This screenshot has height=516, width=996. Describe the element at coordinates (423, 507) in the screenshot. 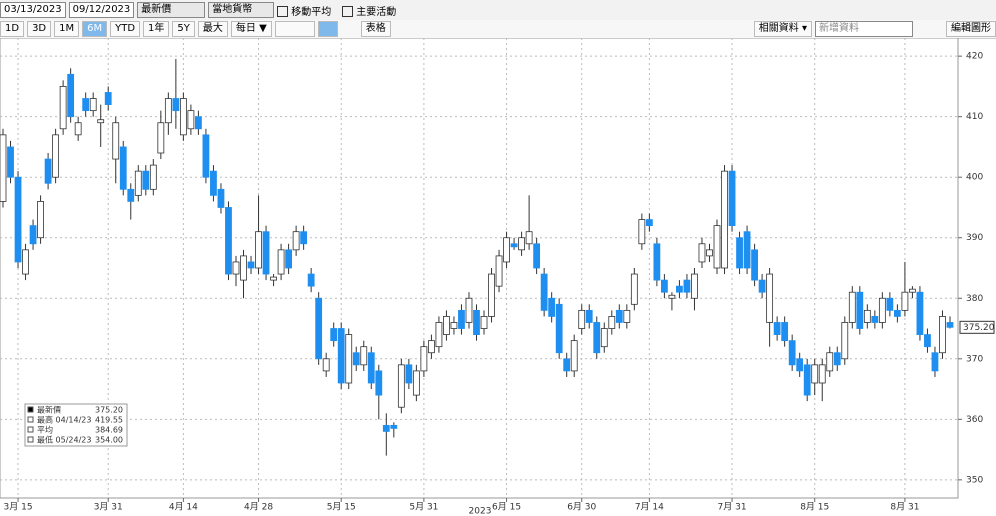

I see `x-tick-label: 5月 31` at that location.